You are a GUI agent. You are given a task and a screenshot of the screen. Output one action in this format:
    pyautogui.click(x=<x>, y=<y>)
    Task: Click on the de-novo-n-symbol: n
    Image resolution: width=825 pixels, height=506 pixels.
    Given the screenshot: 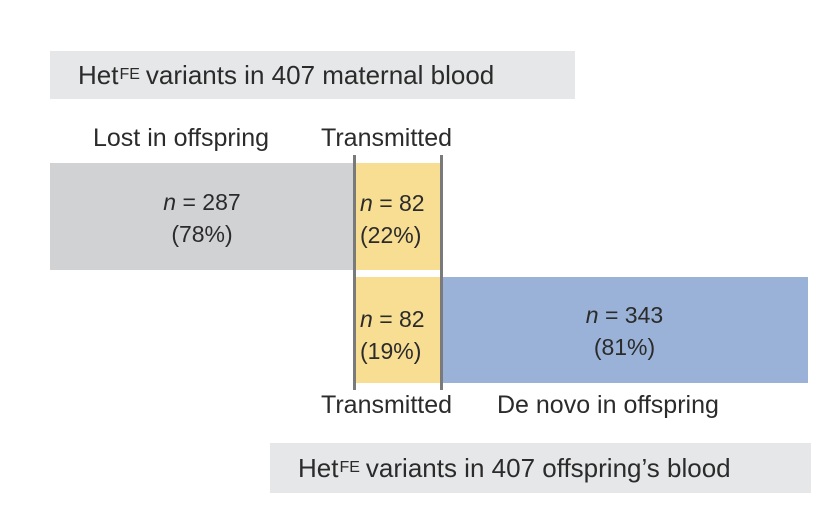 What is the action you would take?
    pyautogui.click(x=592, y=315)
    